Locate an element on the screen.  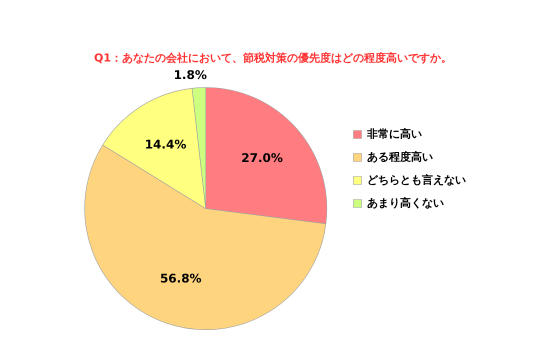
data-label: 27.0% is located at coordinates (262, 158).